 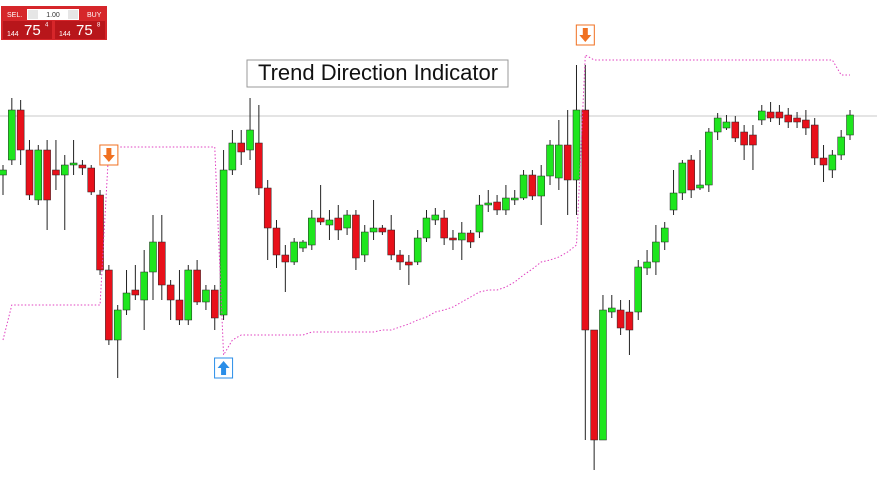 What do you see at coordinates (84, 30) in the screenshot?
I see `buy-price: 75` at bounding box center [84, 30].